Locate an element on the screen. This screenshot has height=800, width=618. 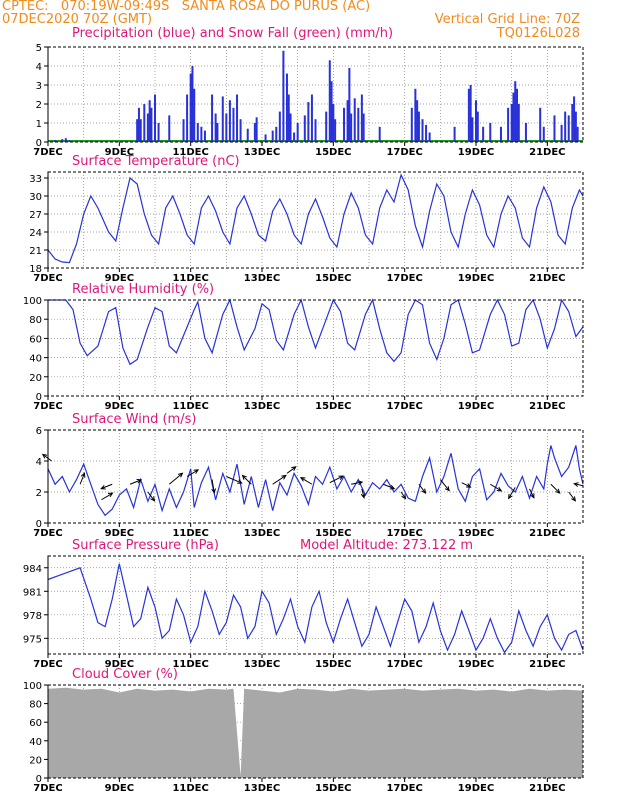
y-tick-label: 33 is located at coordinates (35, 179).